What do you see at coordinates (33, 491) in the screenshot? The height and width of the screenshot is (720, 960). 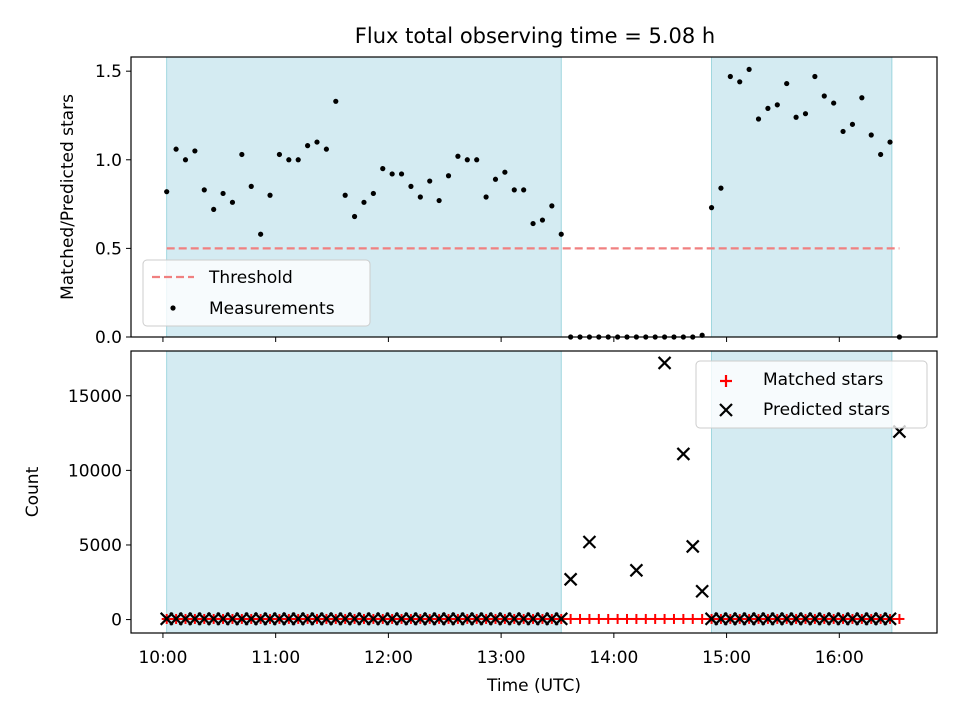 I see `bottom-y-axis-label: Count` at bounding box center [33, 491].